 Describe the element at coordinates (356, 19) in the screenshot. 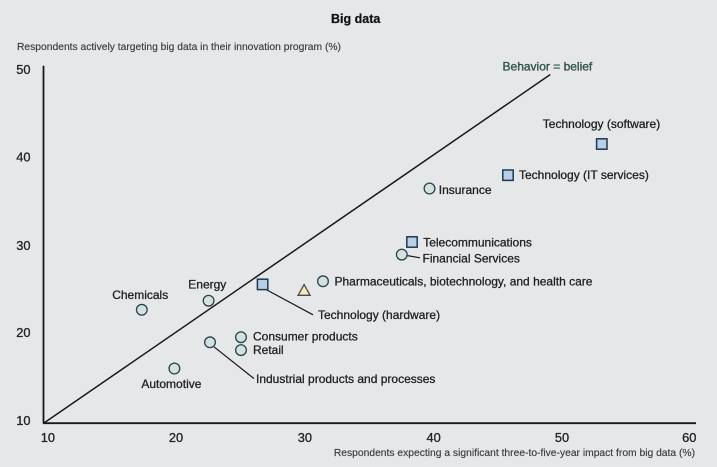

I see `svg-text: Big data` at that location.